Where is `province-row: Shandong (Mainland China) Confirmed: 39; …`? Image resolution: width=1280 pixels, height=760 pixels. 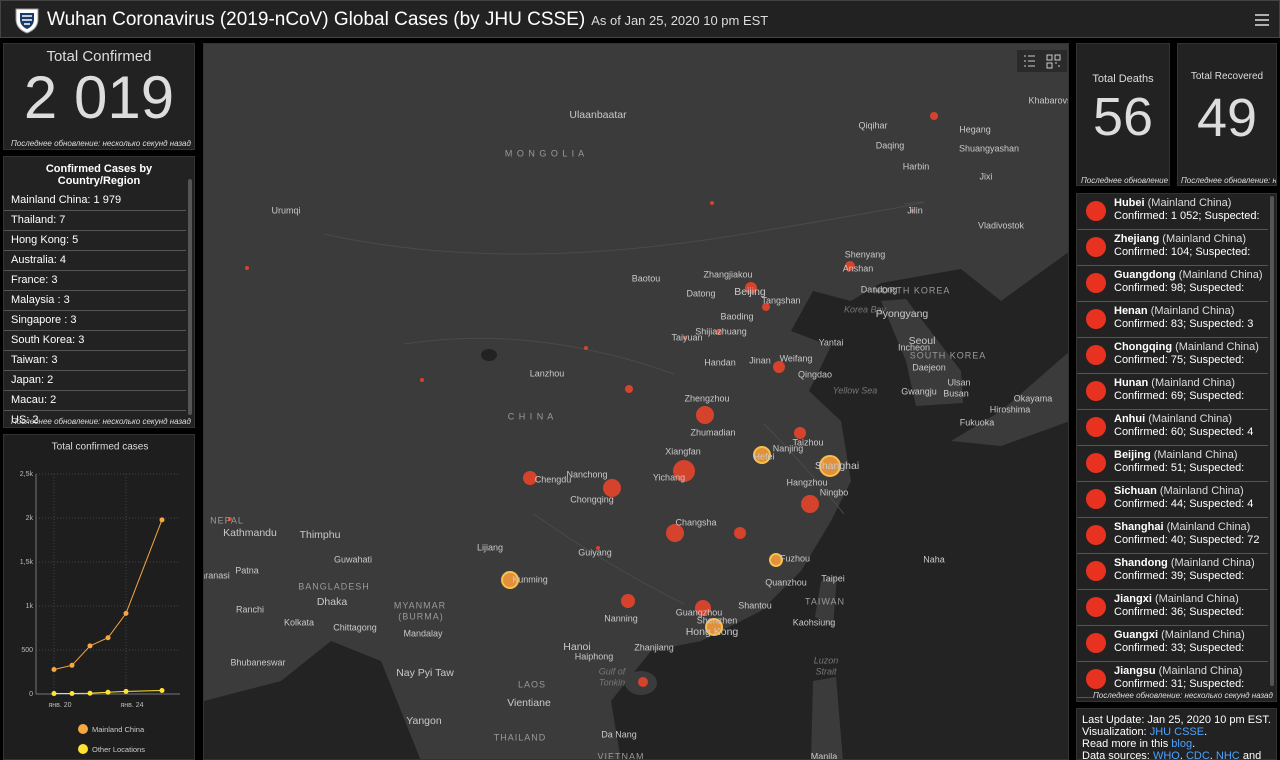
province-row: Shandong (Mainland China) Confirmed: 39; … is located at coordinates (1172, 572).